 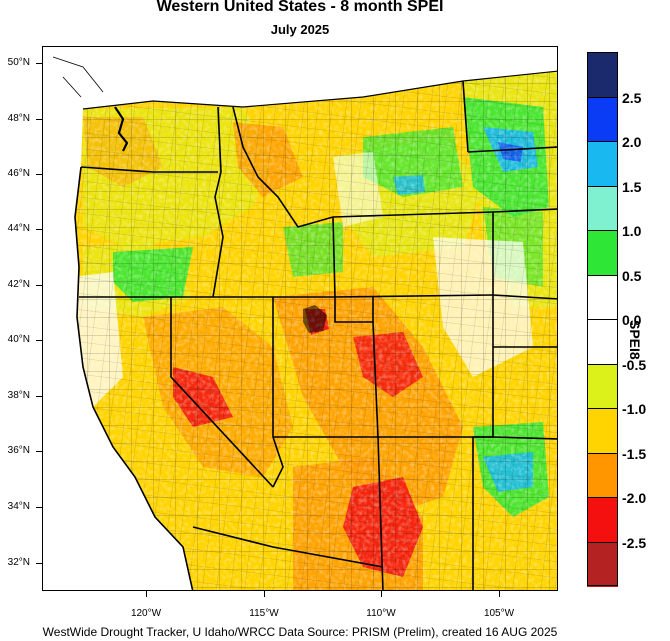 What do you see at coordinates (632, 98) in the screenshot?
I see `colorbar-label: 2.5` at bounding box center [632, 98].